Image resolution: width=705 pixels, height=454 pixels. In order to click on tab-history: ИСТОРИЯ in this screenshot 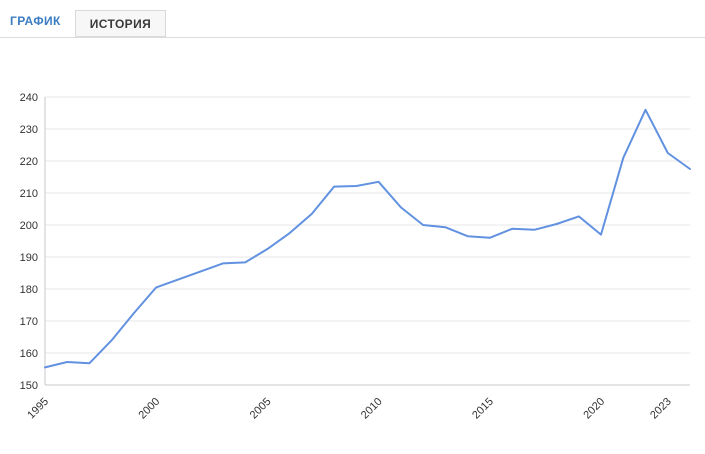, I will do `click(120, 23)`.